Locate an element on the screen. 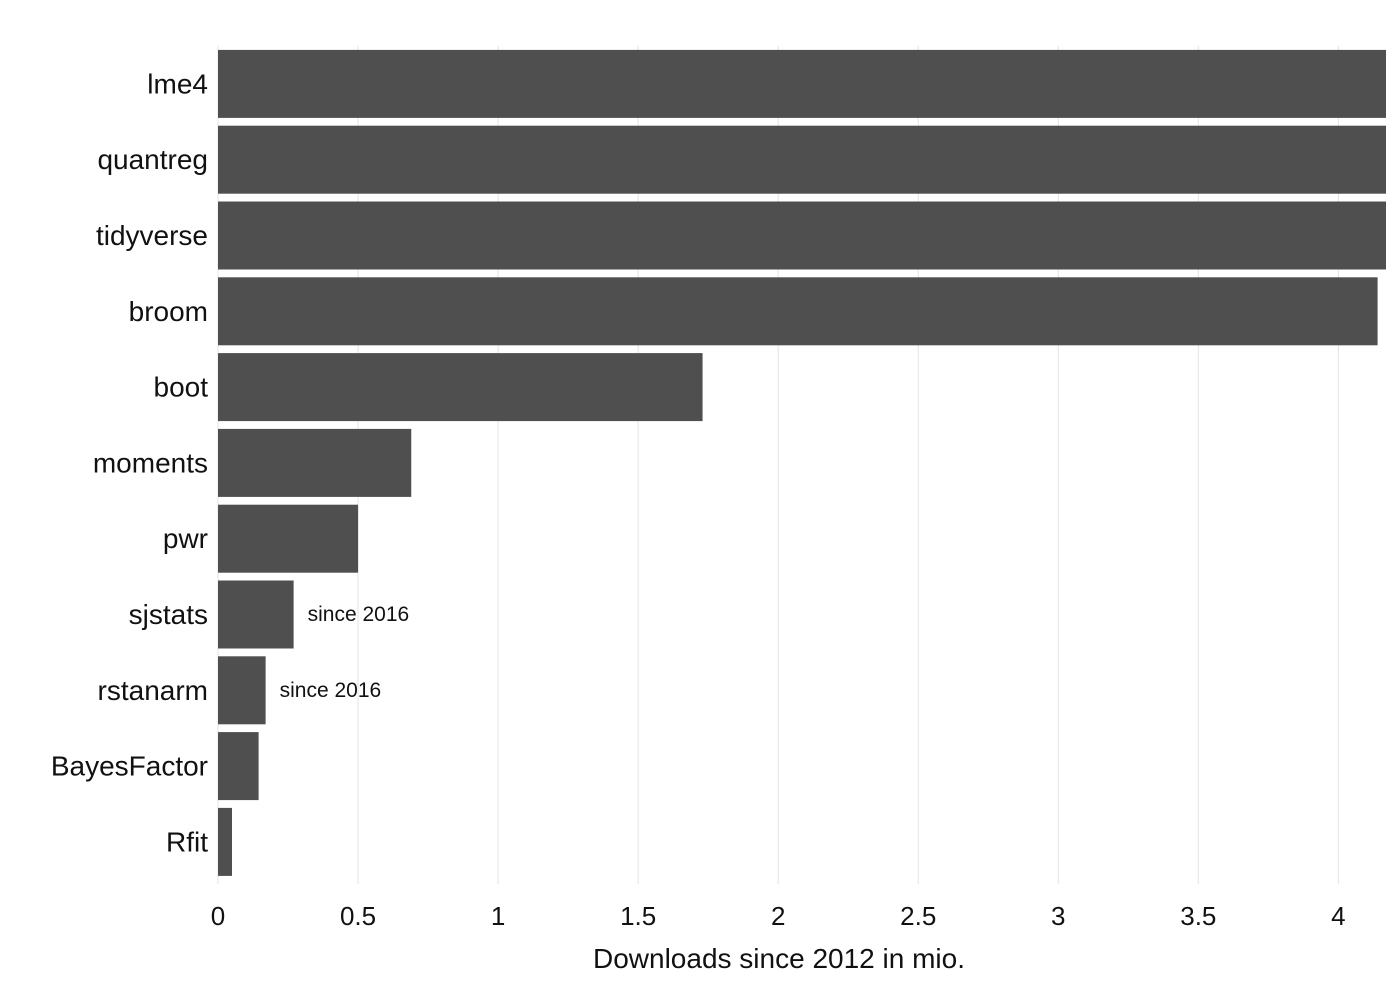 The height and width of the screenshot is (1000, 1400). x-tick-label: 2 is located at coordinates (778, 916).